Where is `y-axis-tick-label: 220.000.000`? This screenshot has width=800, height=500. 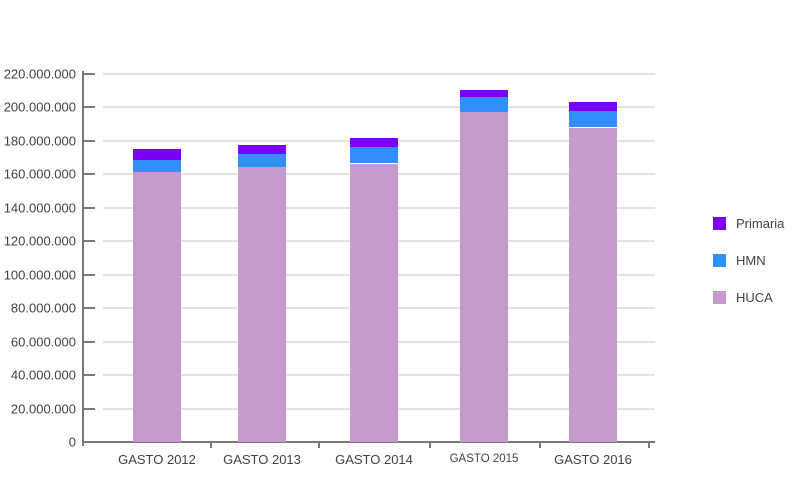 y-axis-tick-label: 220.000.000 is located at coordinates (39, 74).